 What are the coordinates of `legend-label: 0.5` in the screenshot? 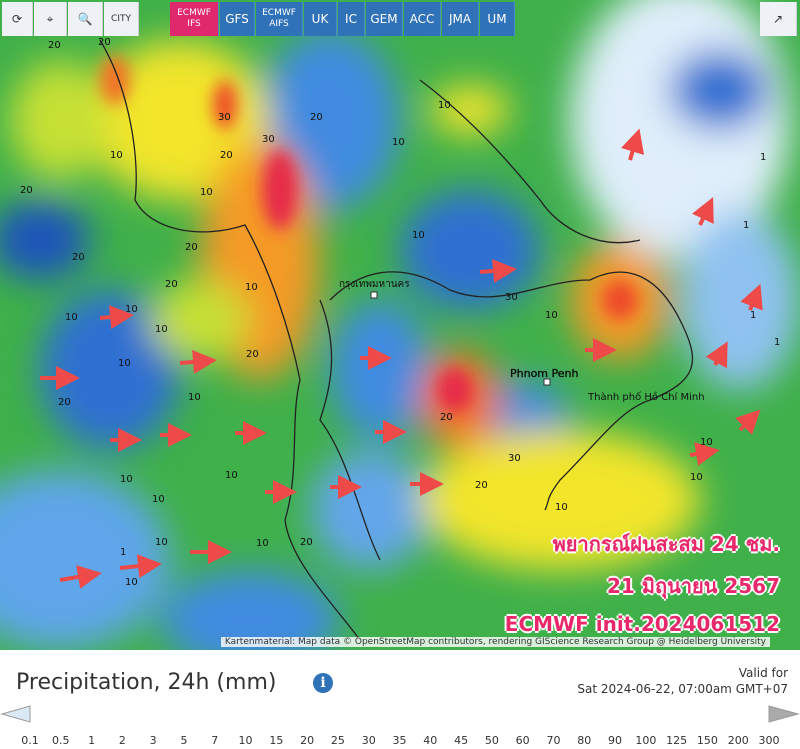 It's located at (61, 740).